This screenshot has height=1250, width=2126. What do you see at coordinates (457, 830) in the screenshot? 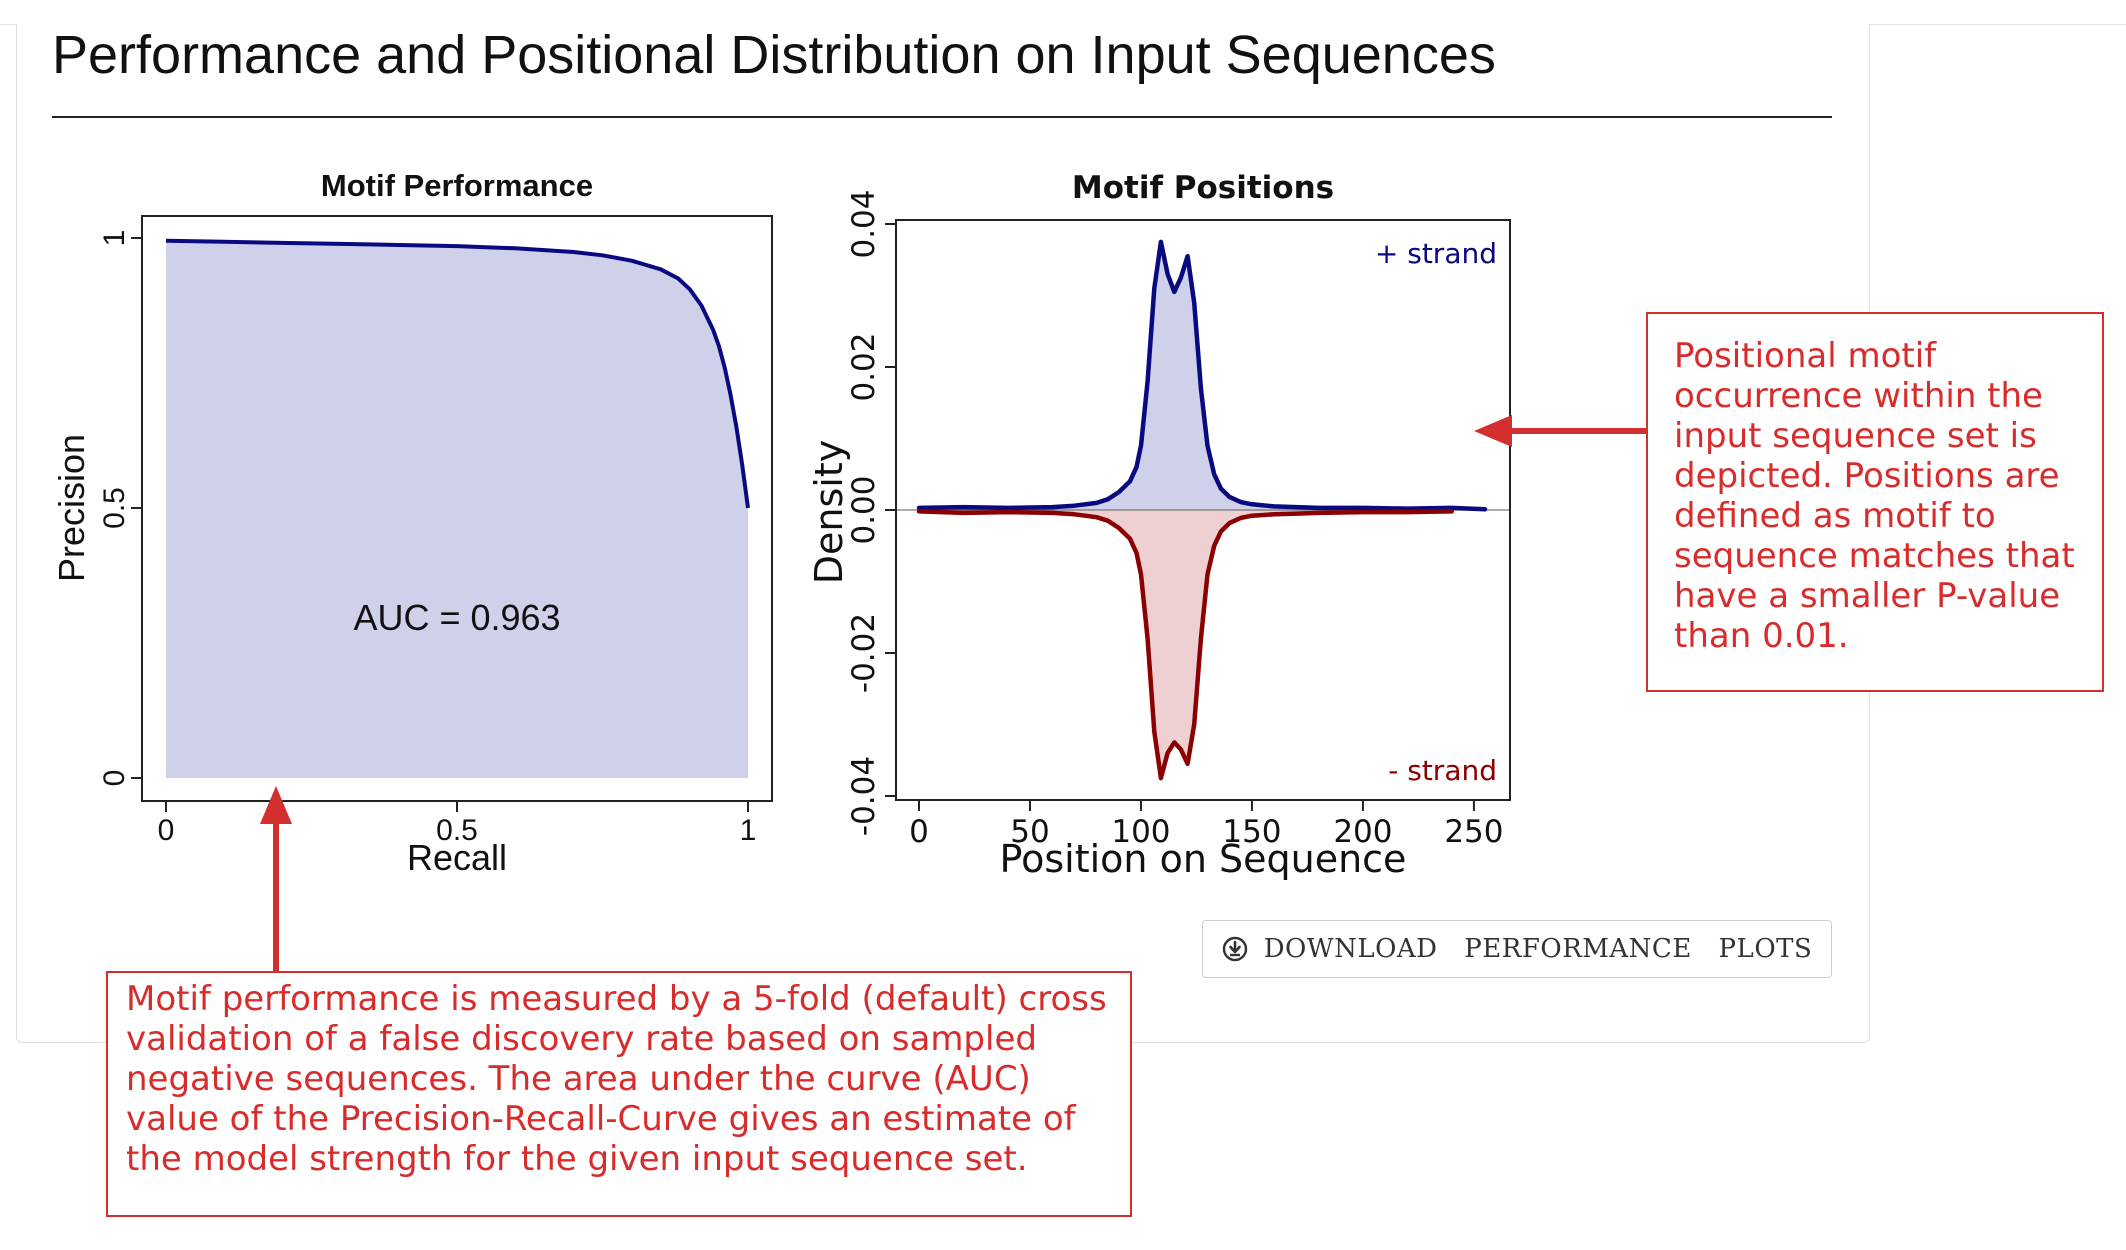
I see `pr-x-tick-label: 0.5` at bounding box center [457, 830].